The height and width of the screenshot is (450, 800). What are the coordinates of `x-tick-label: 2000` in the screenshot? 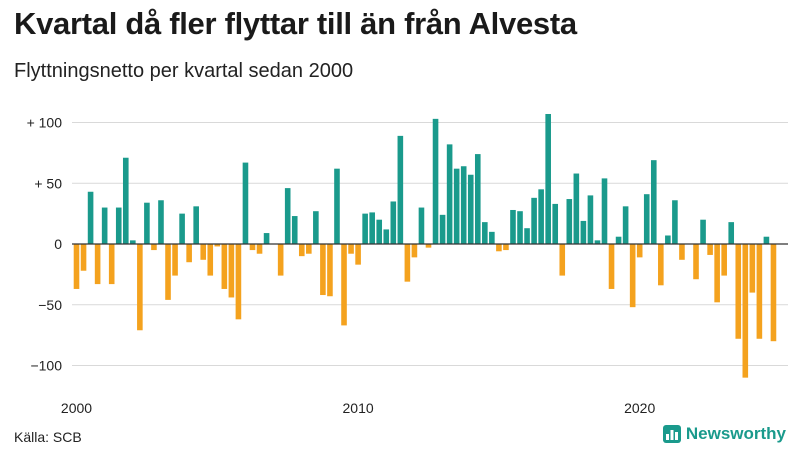 It's located at (76, 408).